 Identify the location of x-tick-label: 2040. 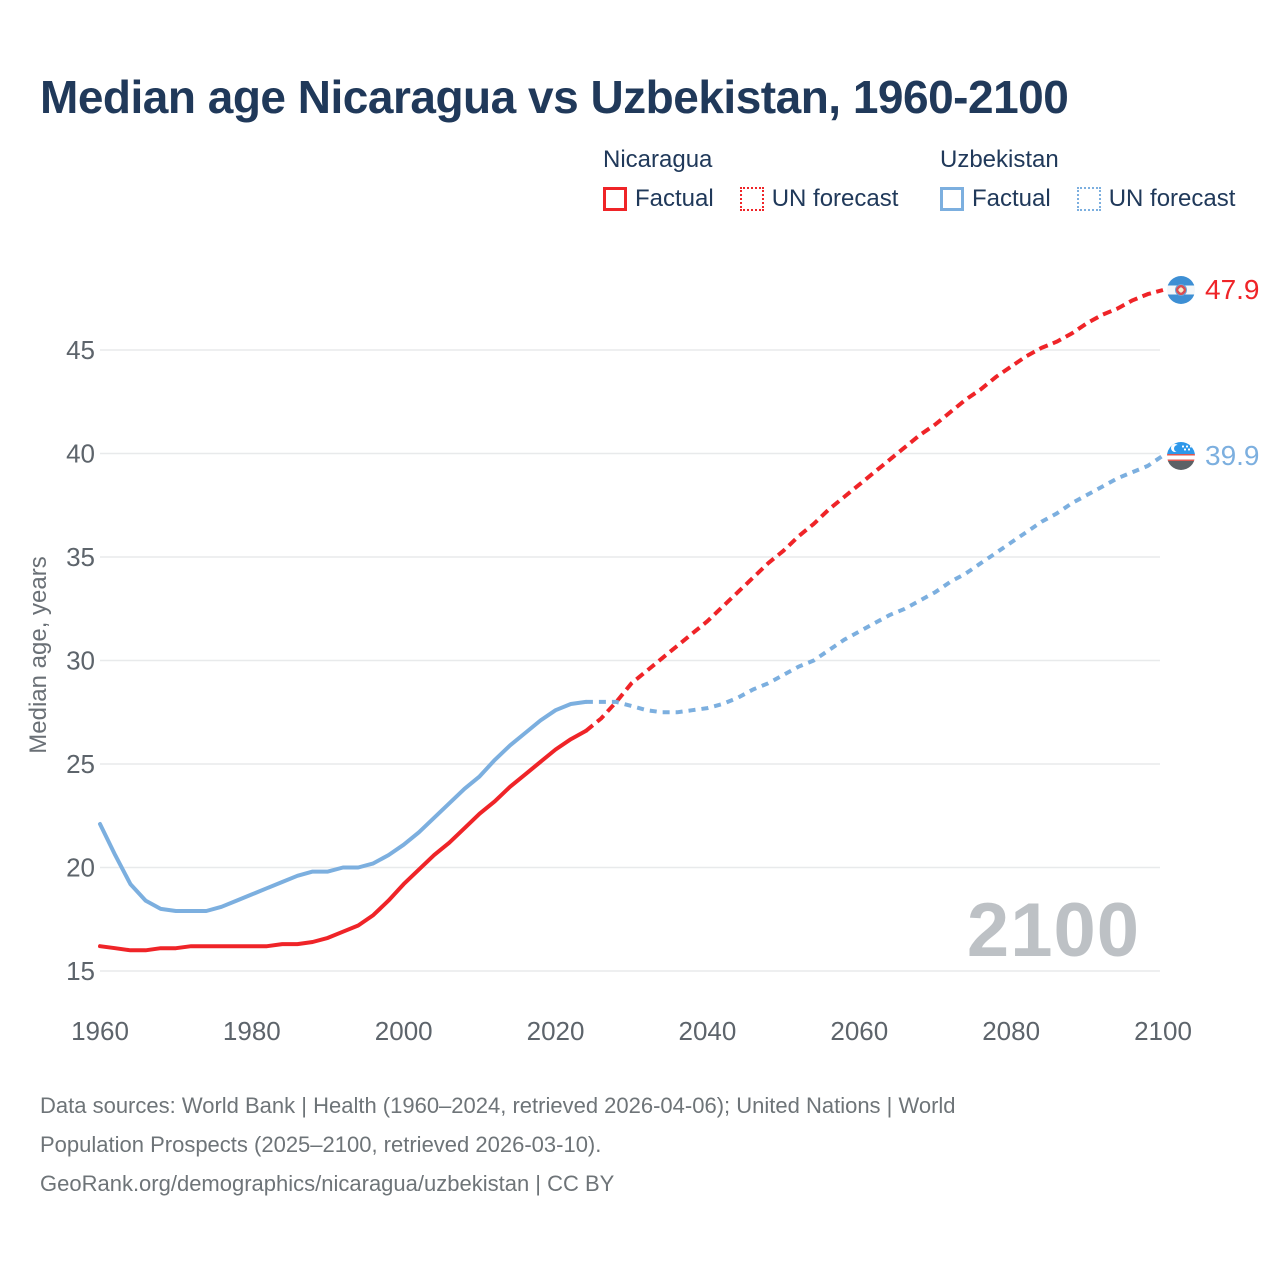
(708, 1031).